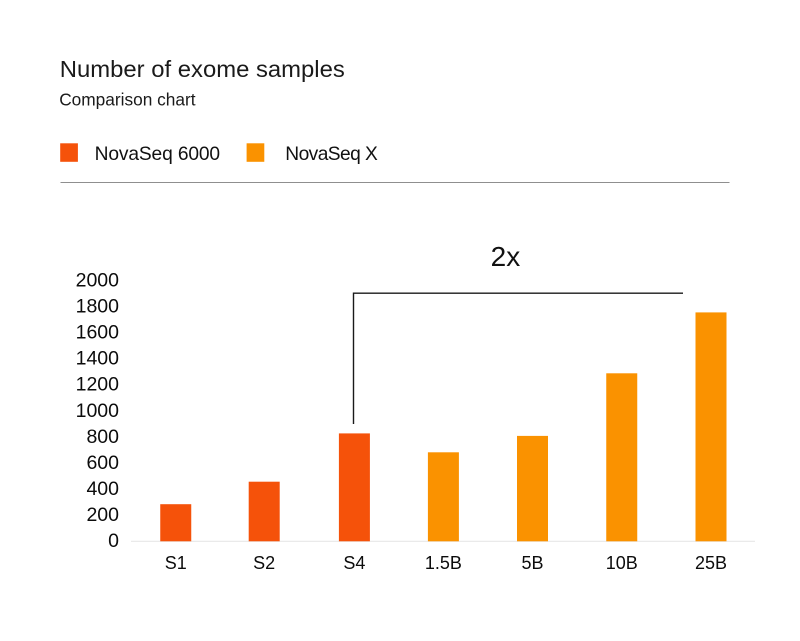 This screenshot has height=641, width=800. What do you see at coordinates (98, 359) in the screenshot?
I see `svg-text: 1400` at bounding box center [98, 359].